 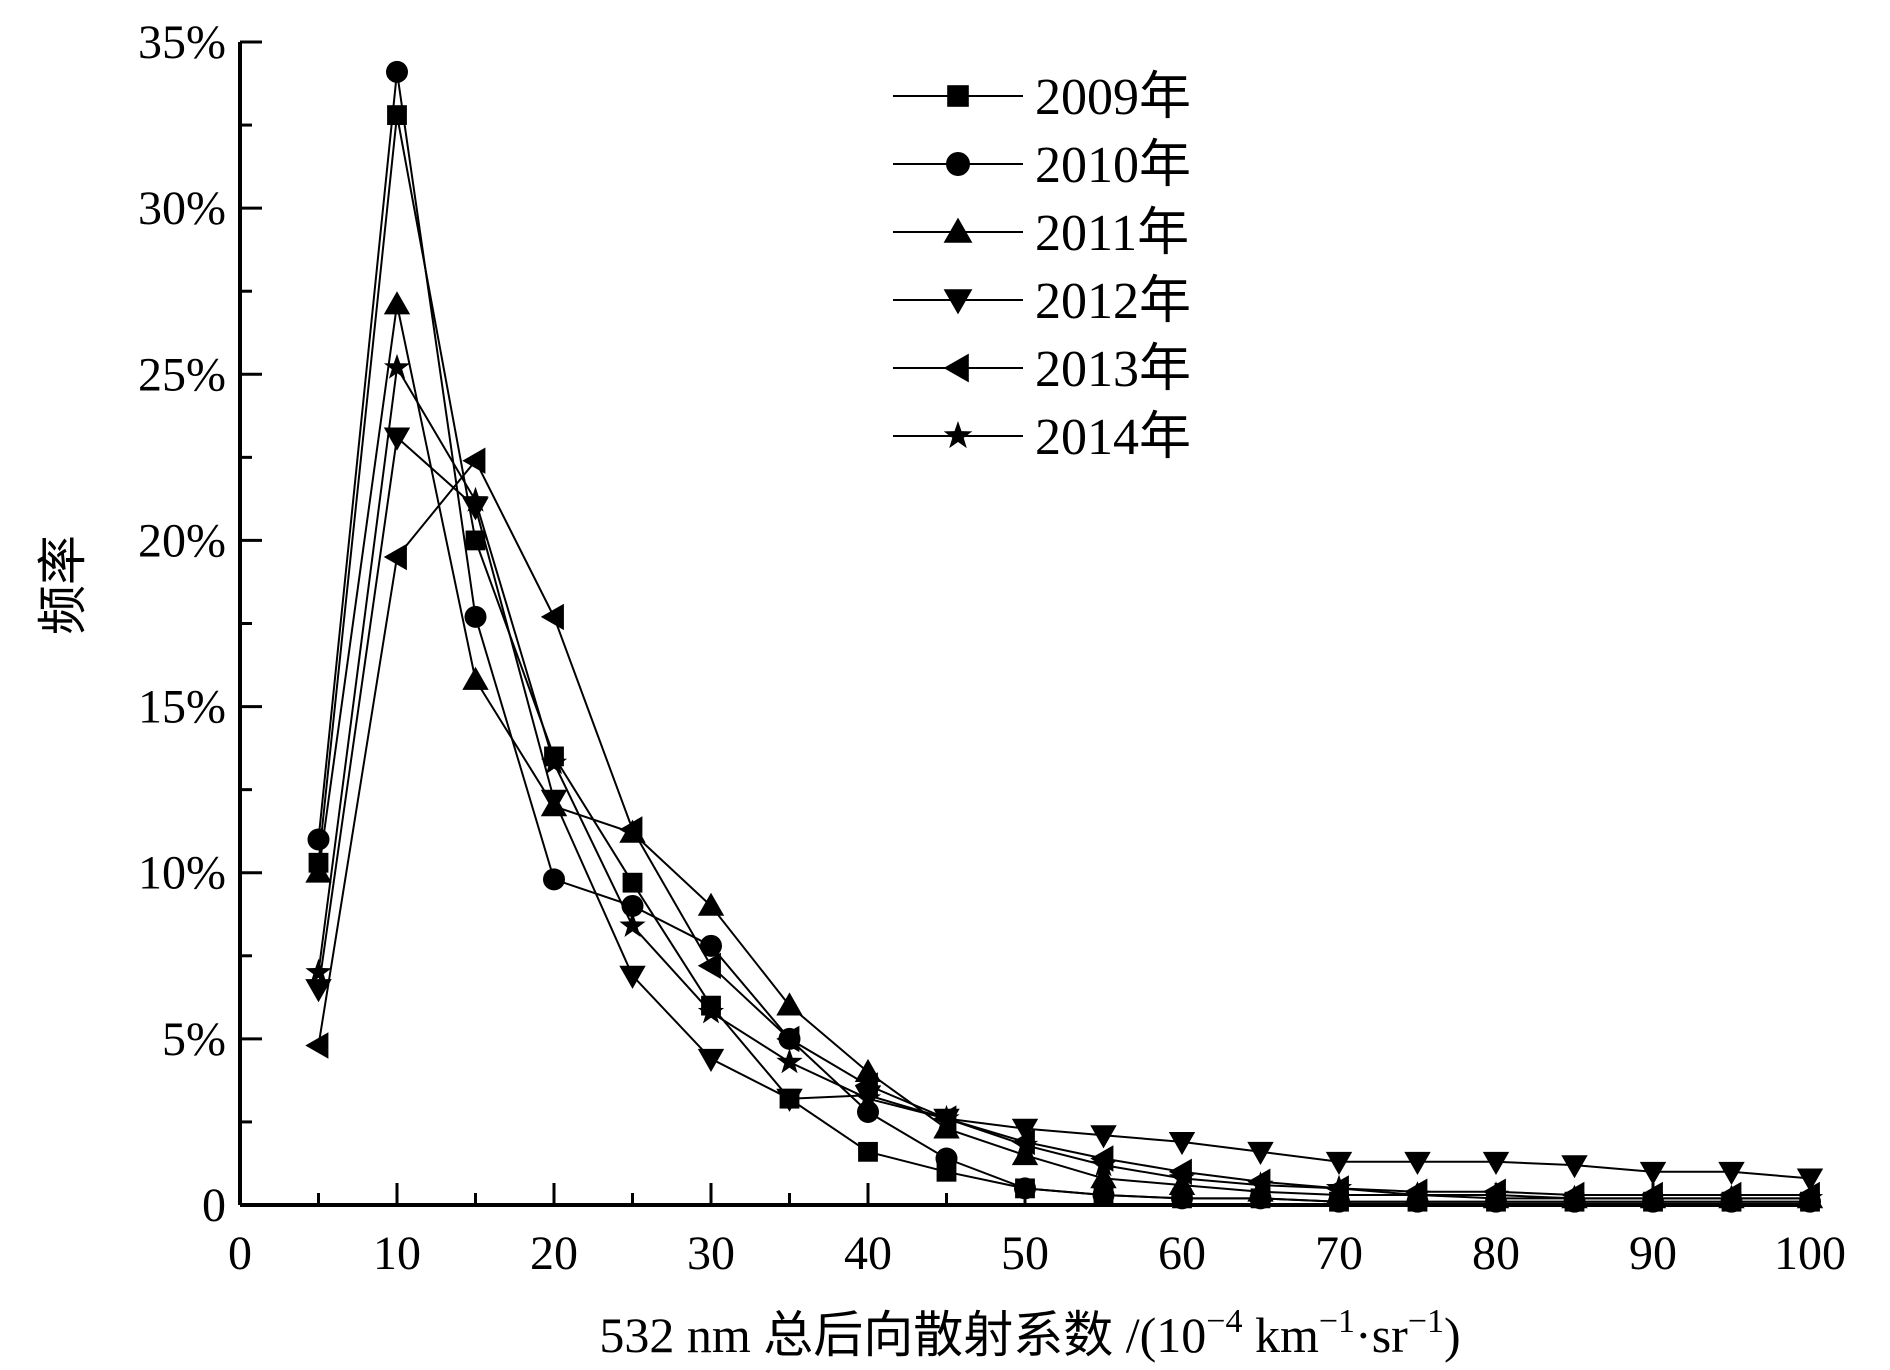 What do you see at coordinates (1337, 1321) in the screenshot?
I see `x-axis-title-exp2: −1` at bounding box center [1337, 1321].